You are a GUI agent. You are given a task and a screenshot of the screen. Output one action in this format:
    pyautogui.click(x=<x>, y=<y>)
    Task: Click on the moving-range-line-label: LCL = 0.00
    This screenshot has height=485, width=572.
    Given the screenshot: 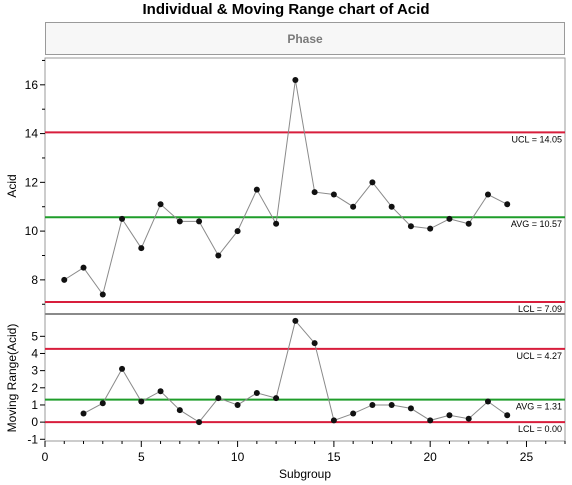 What is the action you would take?
    pyautogui.click(x=540, y=429)
    